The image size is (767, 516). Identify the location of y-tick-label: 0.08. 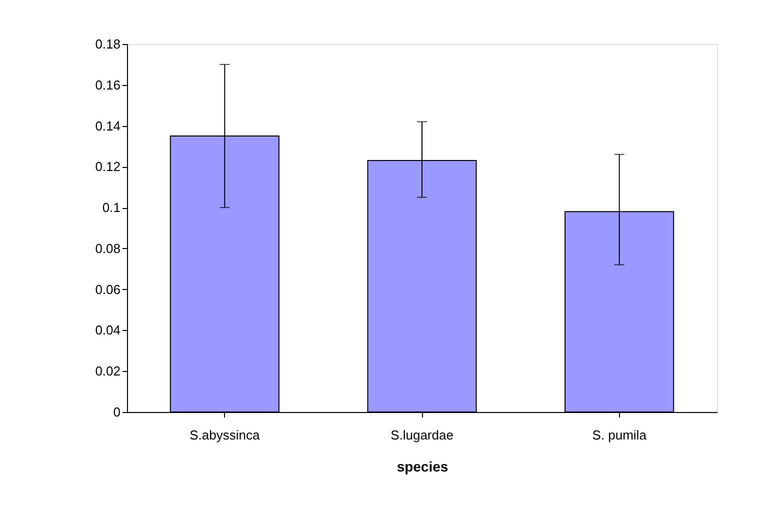
(107, 248).